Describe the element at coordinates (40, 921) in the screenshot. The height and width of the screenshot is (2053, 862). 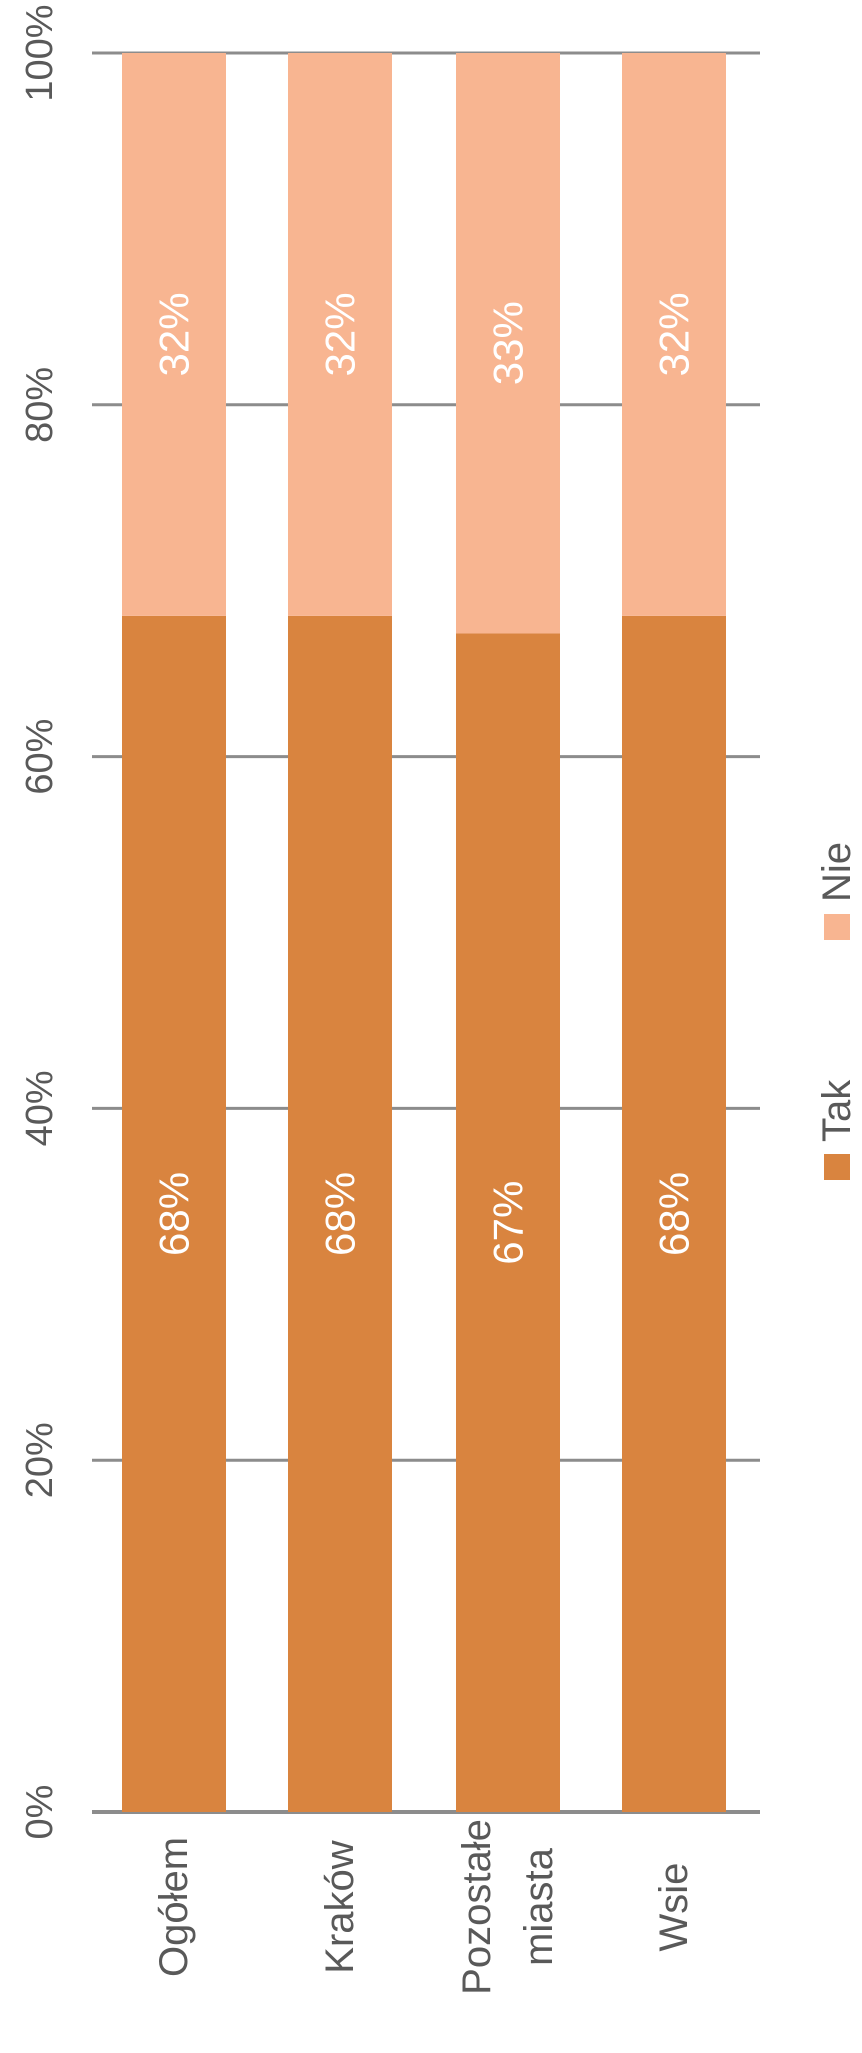
I see `value-axis: 0% 20% 40% 60% 80% 100%` at that location.